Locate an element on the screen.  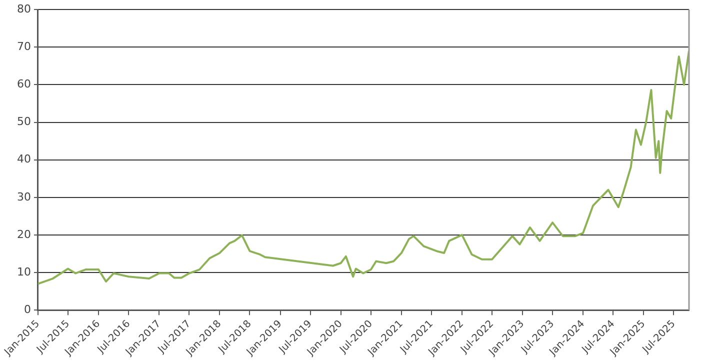
y-tick-label: 40 is located at coordinates (23, 159).